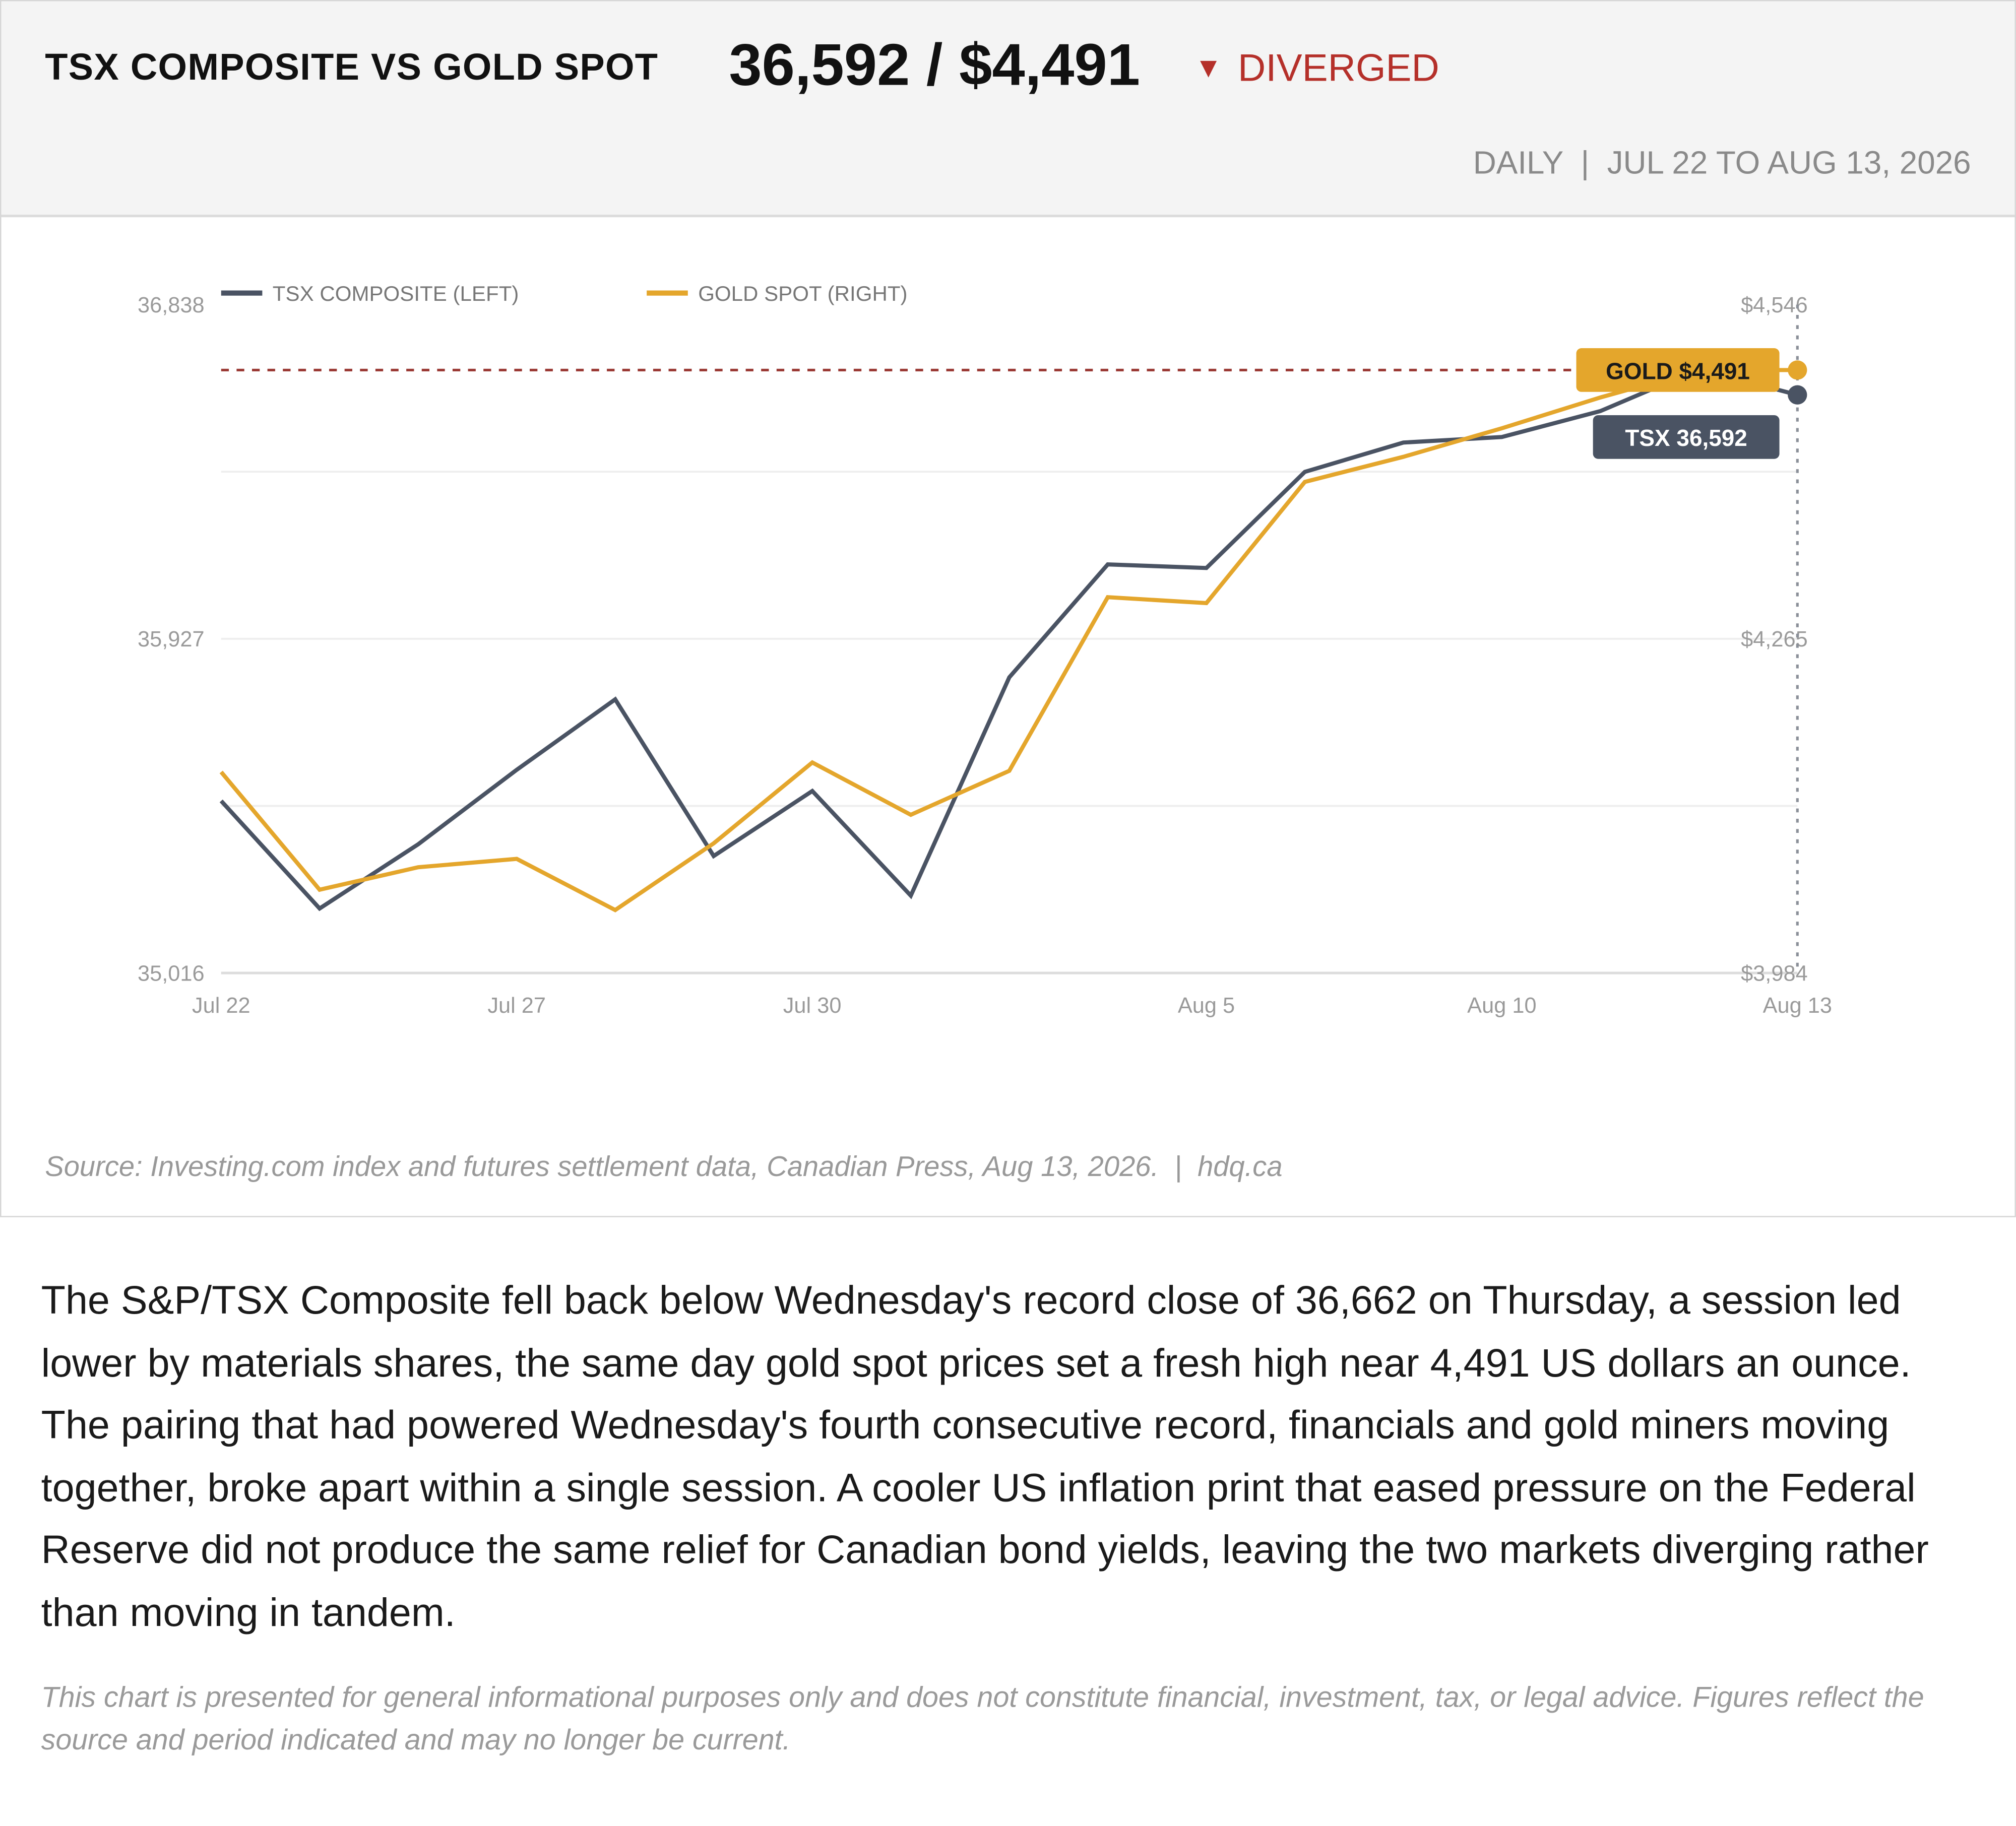 This screenshot has height=1826, width=2016. I want to click on tsx-label-text: TSX 36,592, so click(1686, 438).